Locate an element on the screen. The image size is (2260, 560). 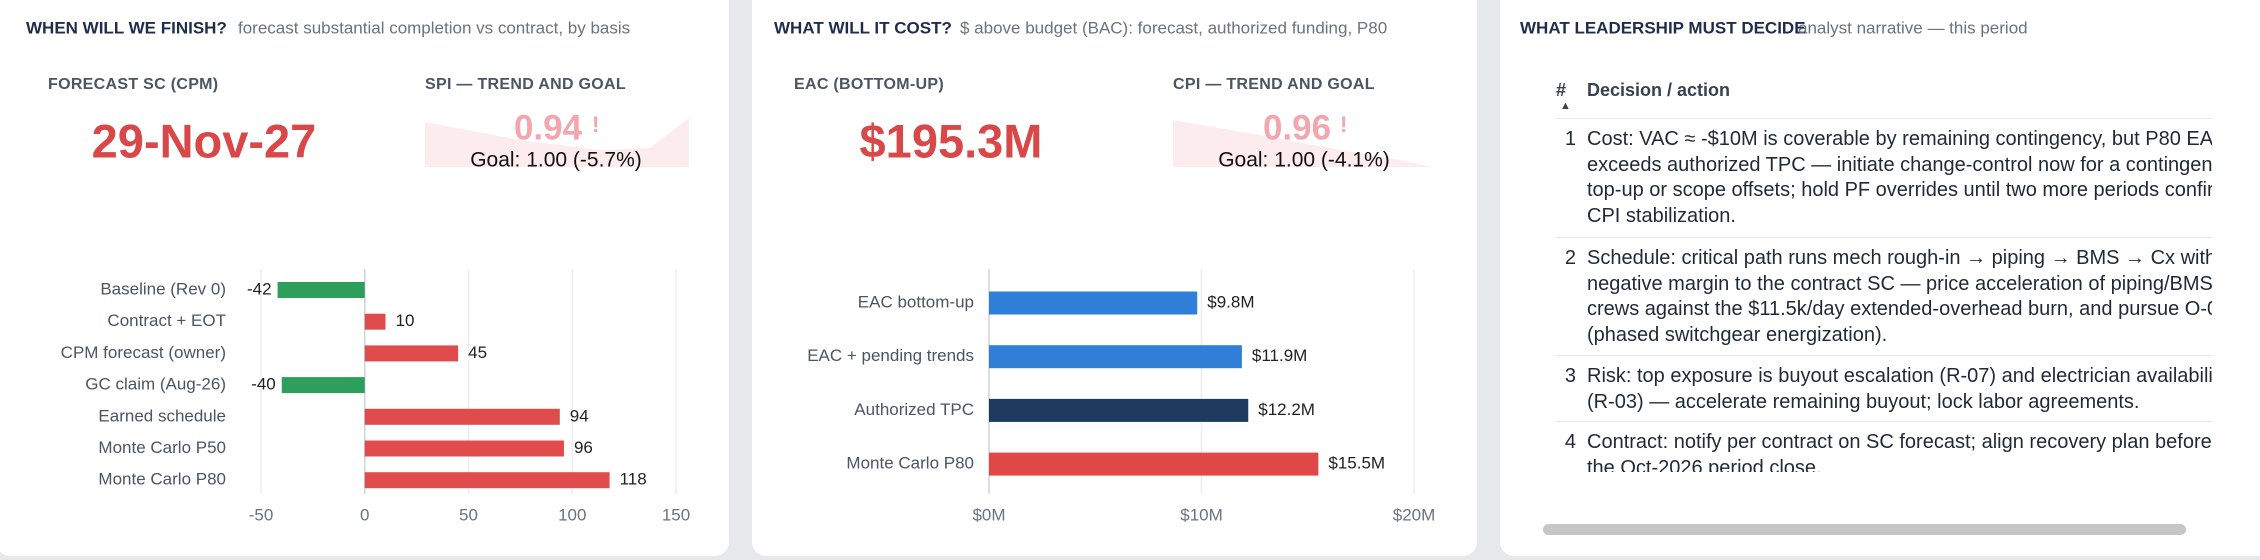
value-label: 96 is located at coordinates (583, 447).